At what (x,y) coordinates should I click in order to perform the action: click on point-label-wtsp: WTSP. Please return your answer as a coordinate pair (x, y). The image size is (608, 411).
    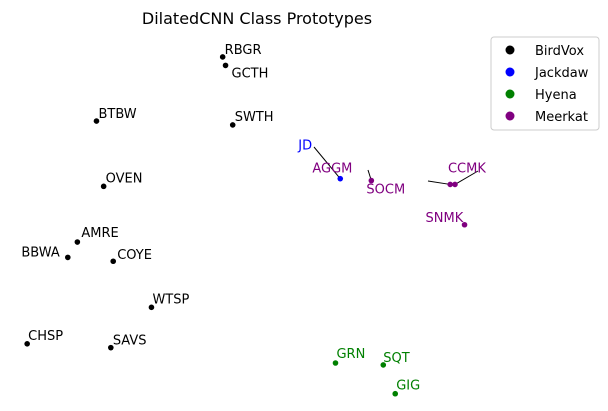
    Looking at the image, I should click on (170, 299).